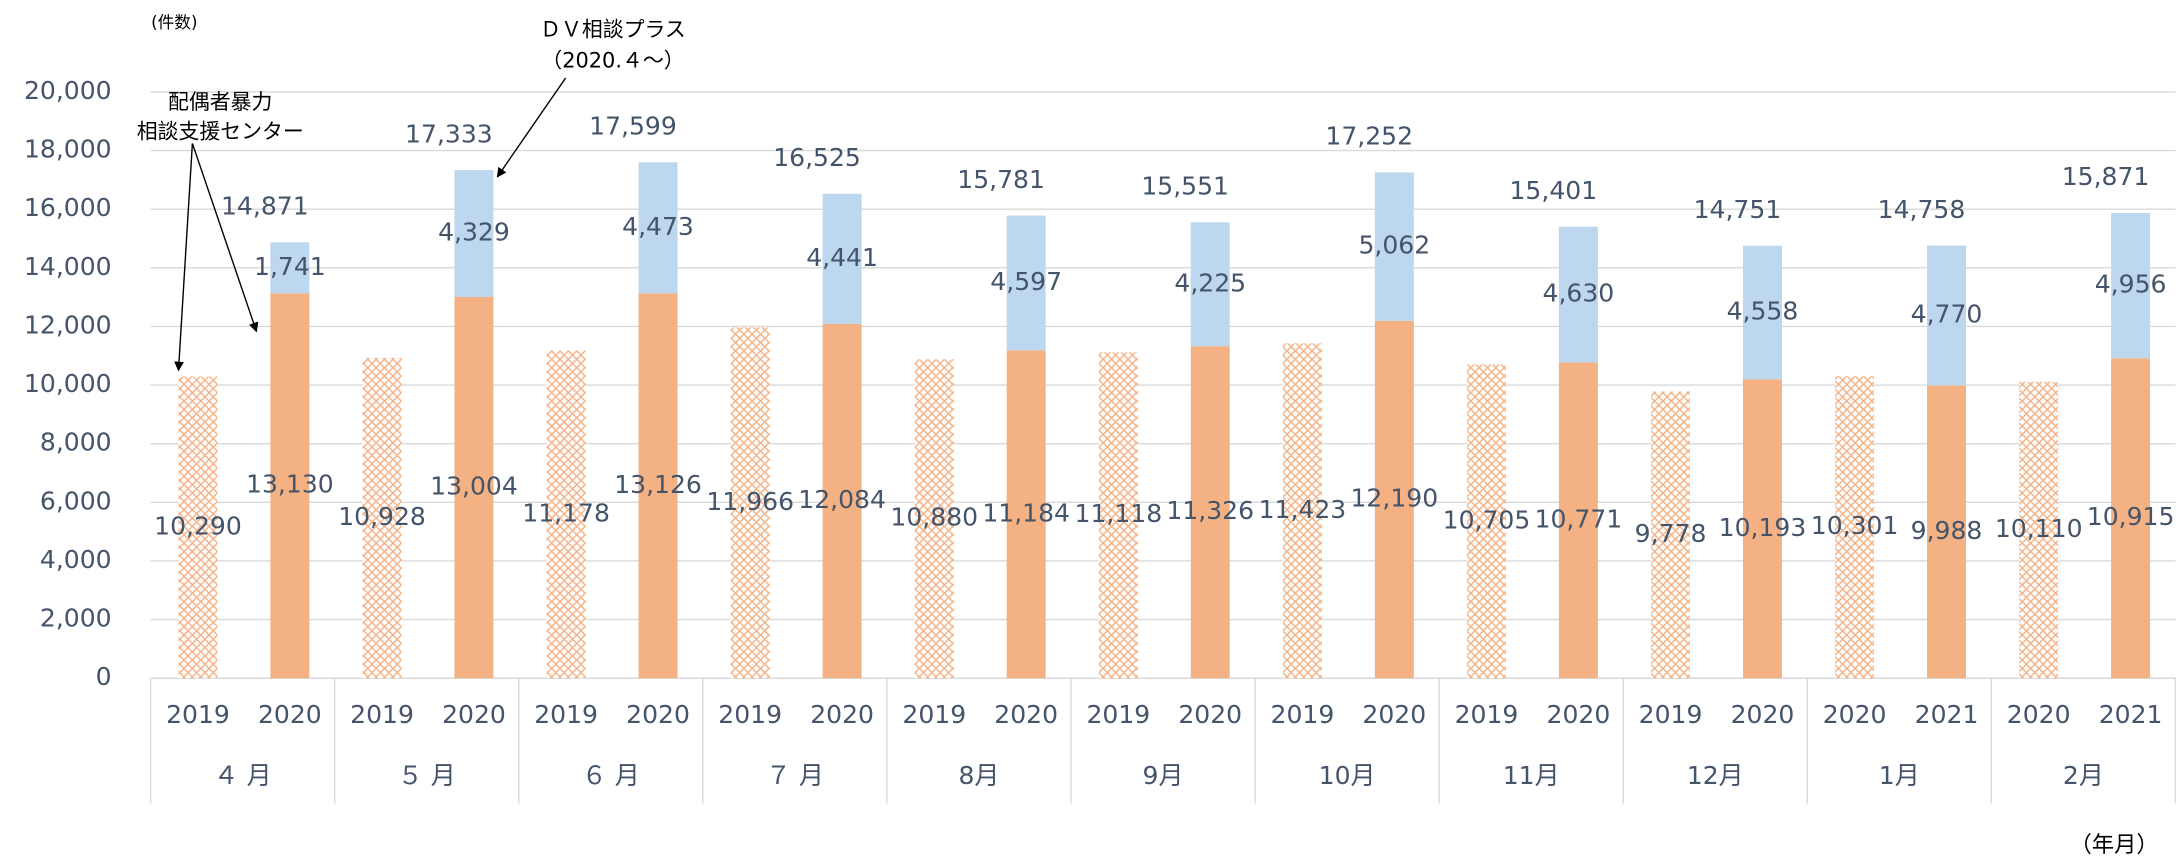 Image resolution: width=2184 pixels, height=862 pixels. What do you see at coordinates (220, 102) in the screenshot?
I see `annotation: 配偶者暴力` at bounding box center [220, 102].